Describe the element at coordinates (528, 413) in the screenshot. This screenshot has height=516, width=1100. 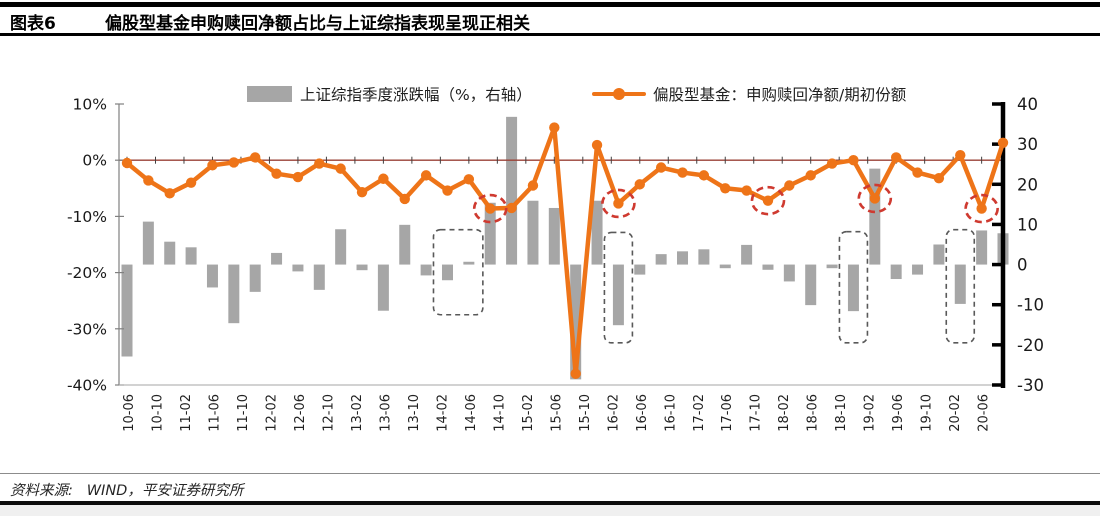
I see `x-axis-label: 15-02` at that location.